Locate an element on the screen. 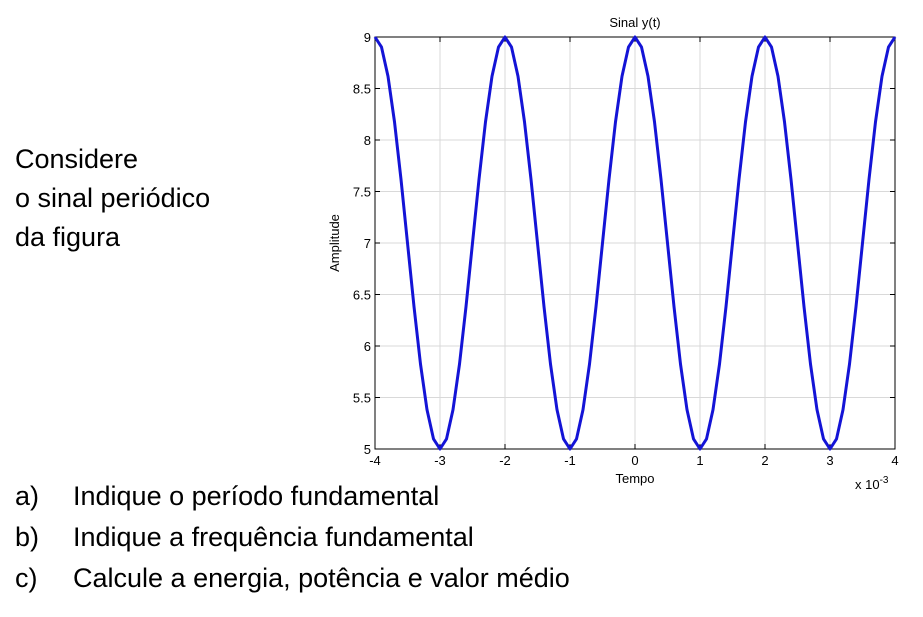 This screenshot has height=617, width=923. question-a-text: Indique o período fundamental is located at coordinates (256, 496).